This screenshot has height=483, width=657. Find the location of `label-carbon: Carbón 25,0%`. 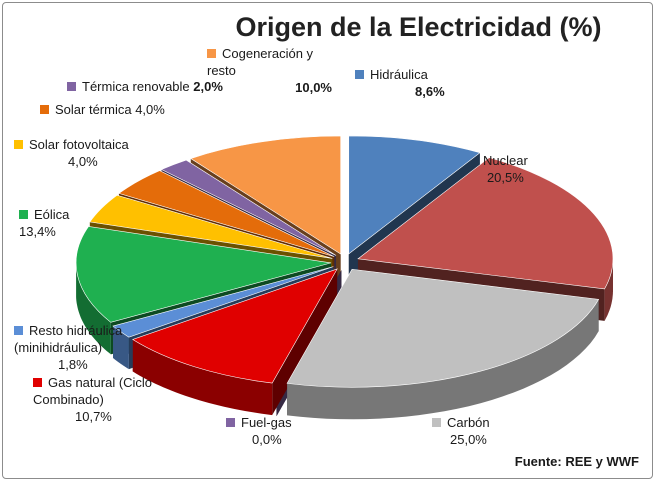

label-carbon: Carbón 25,0% is located at coordinates (461, 431).